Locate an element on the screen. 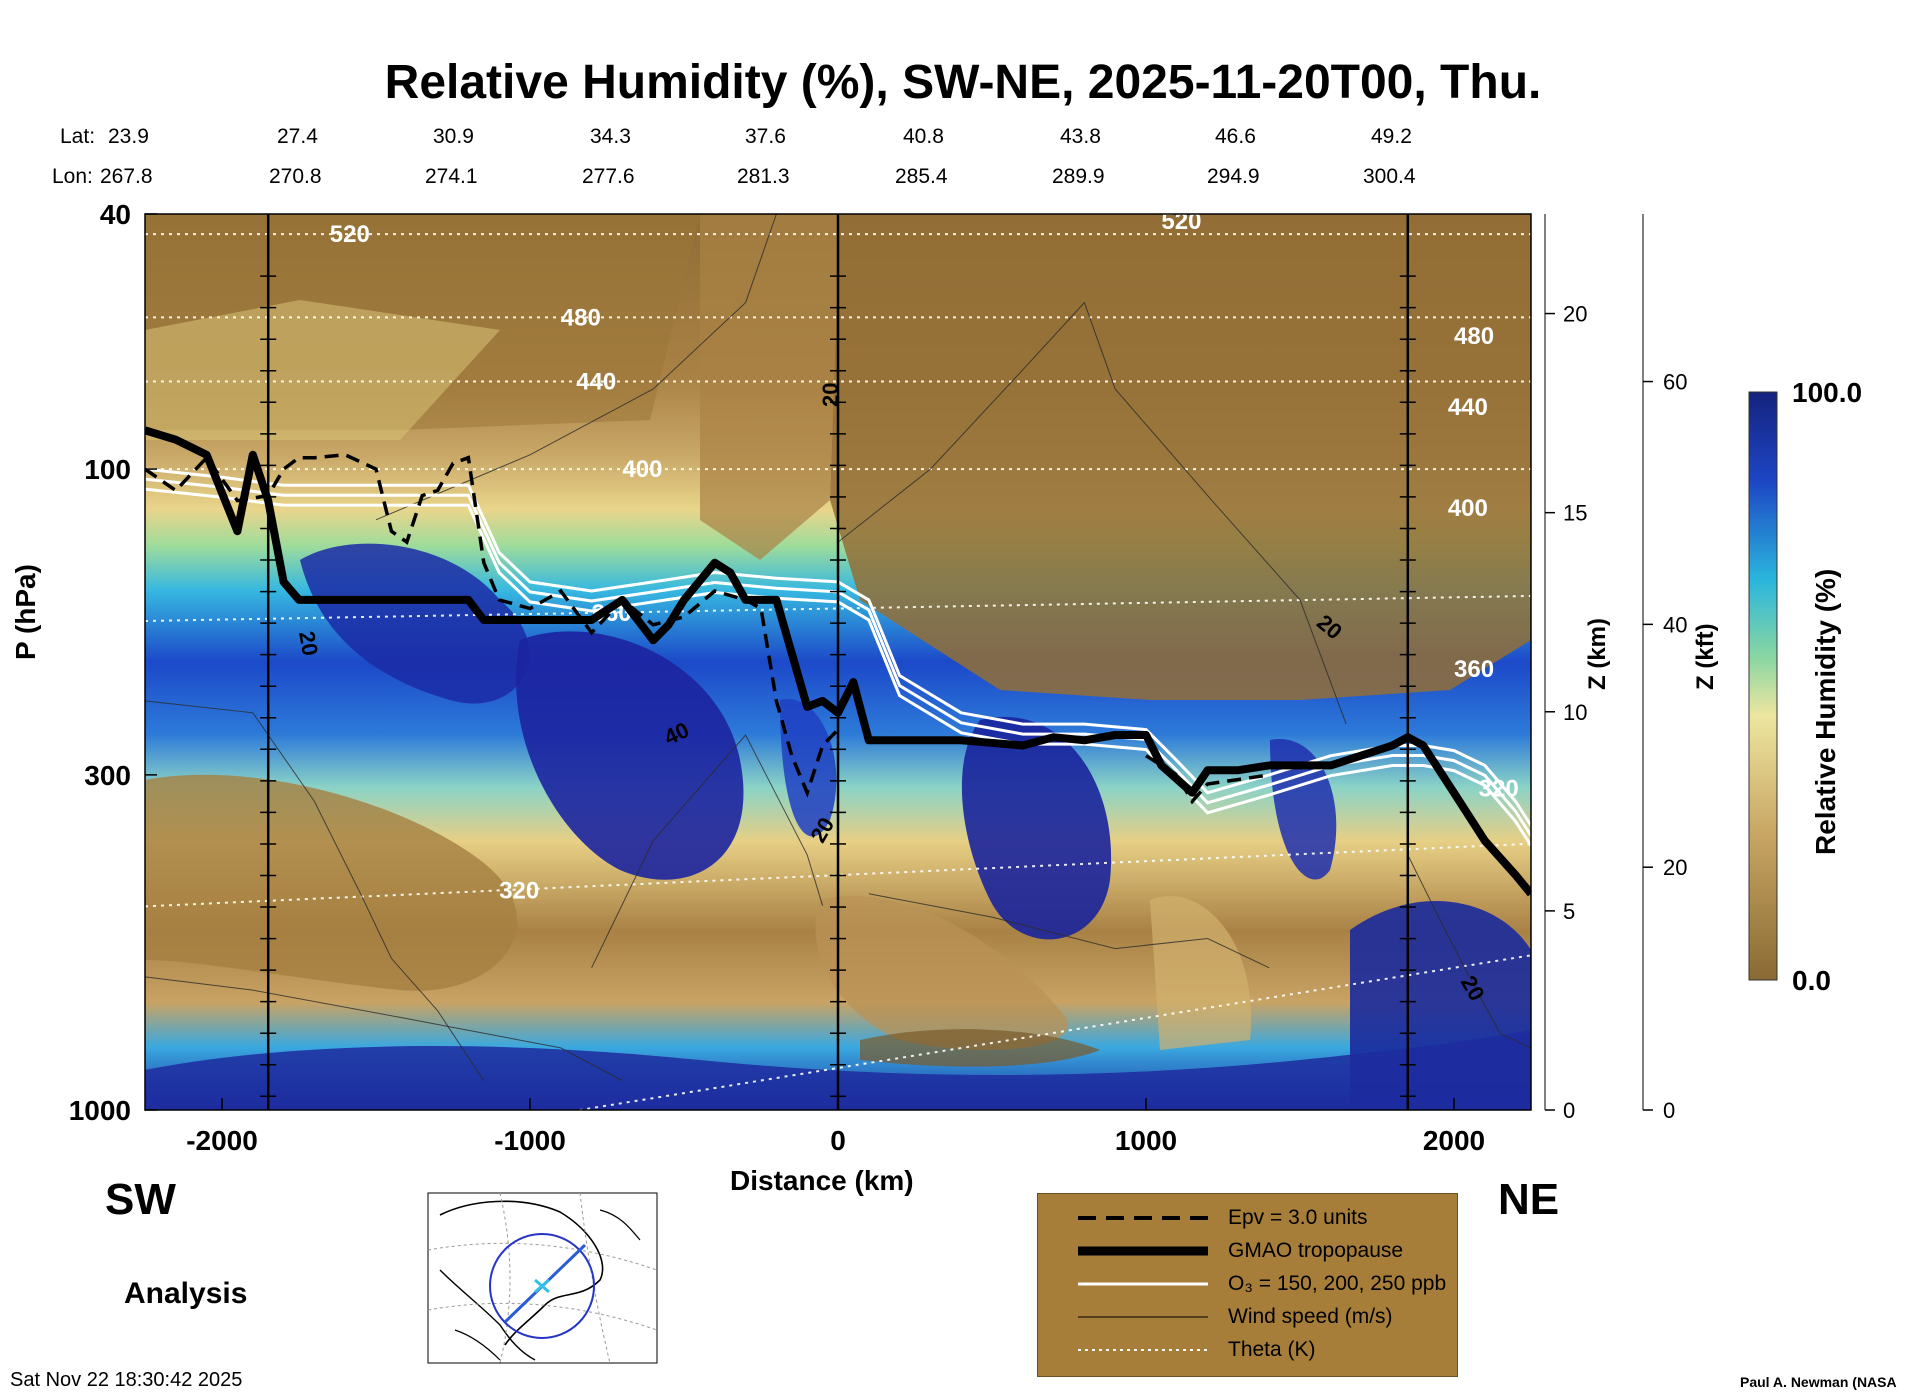  lon-value: 285.4 is located at coordinates (921, 176).